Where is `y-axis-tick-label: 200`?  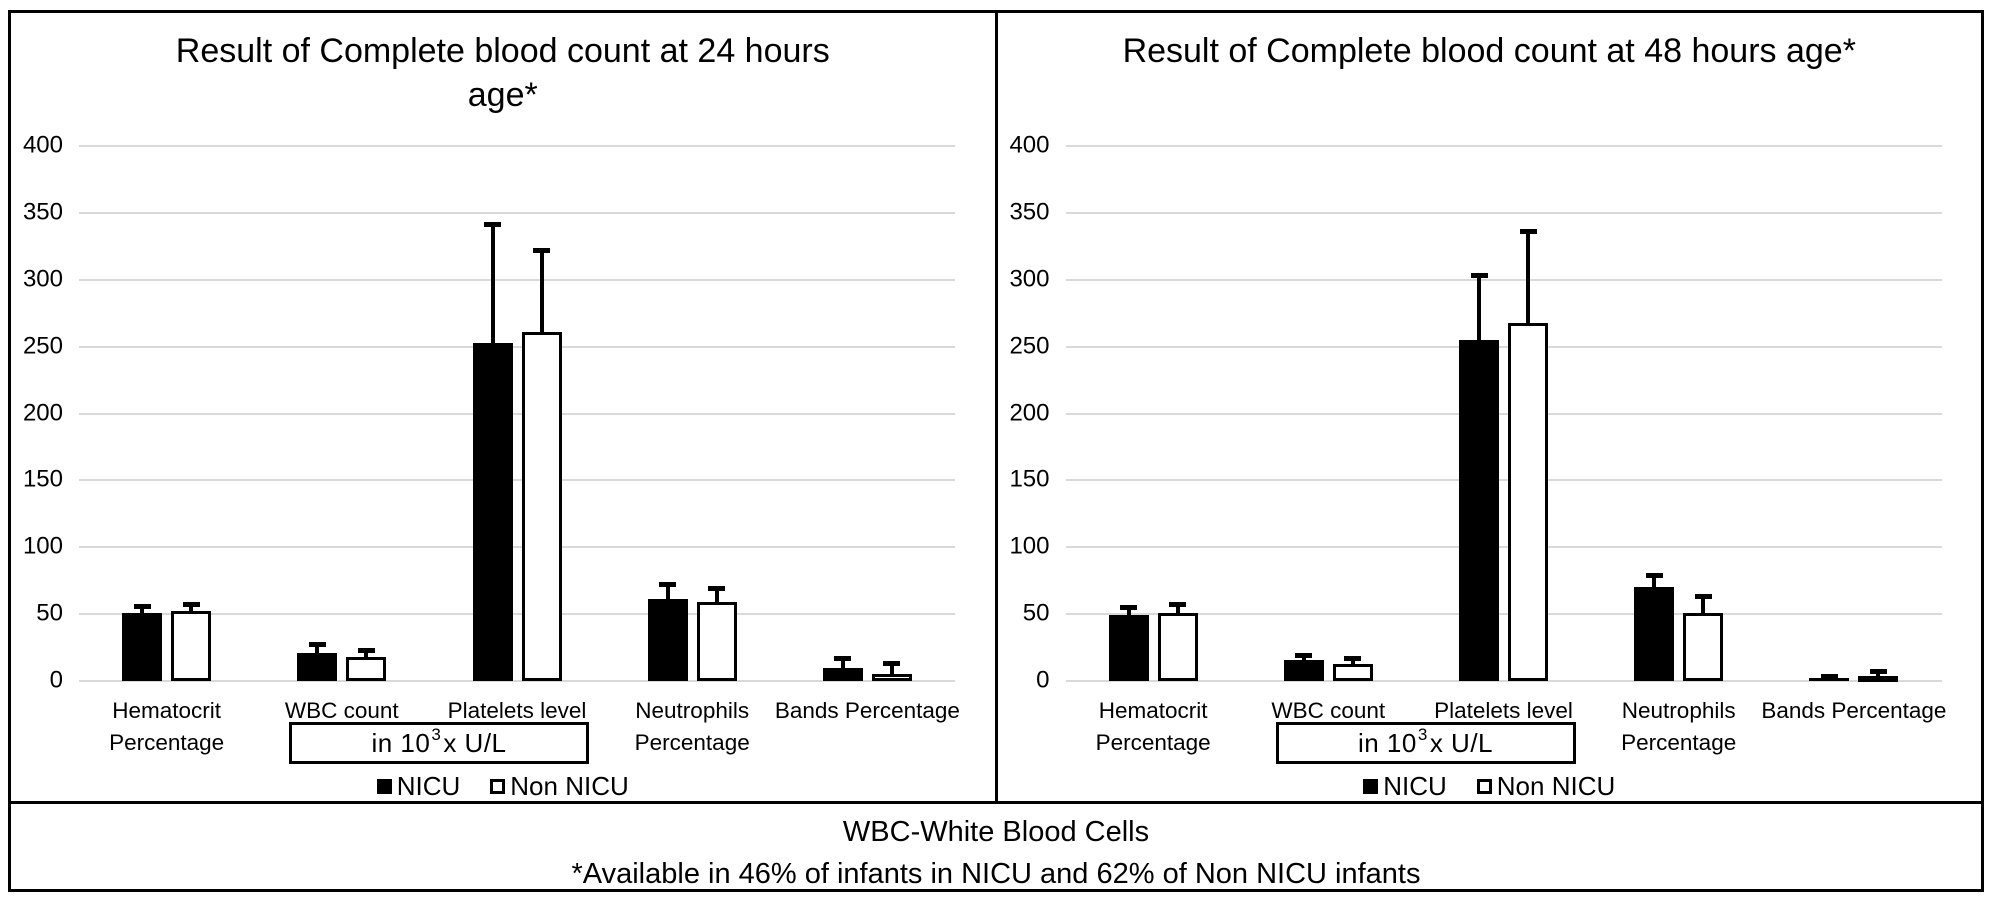 y-axis-tick-label: 200 is located at coordinates (42, 412).